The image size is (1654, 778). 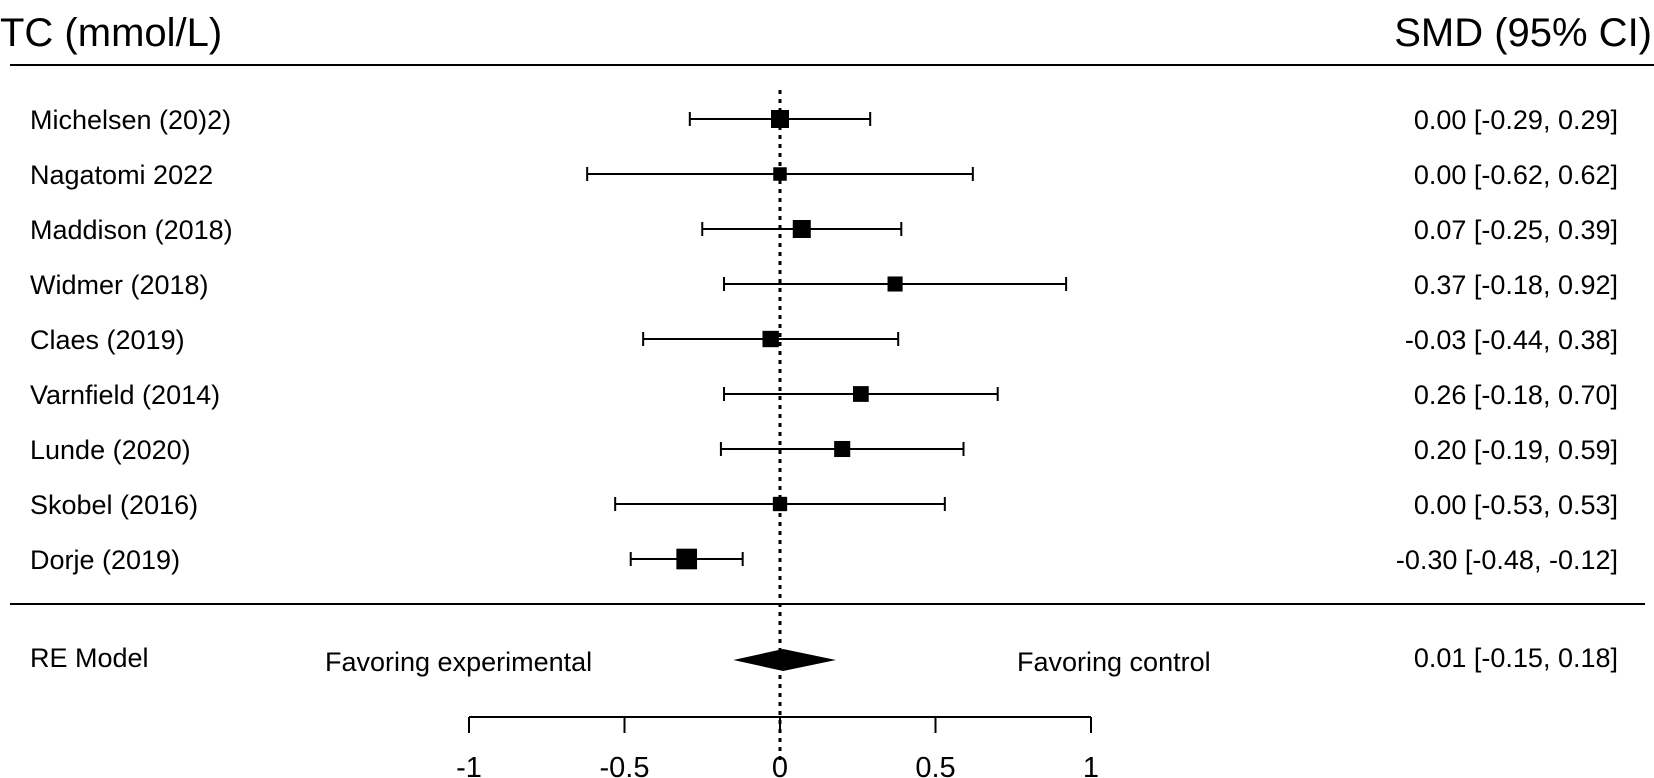 What do you see at coordinates (125, 395) in the screenshot?
I see `study-label: Varnfield (2014)` at bounding box center [125, 395].